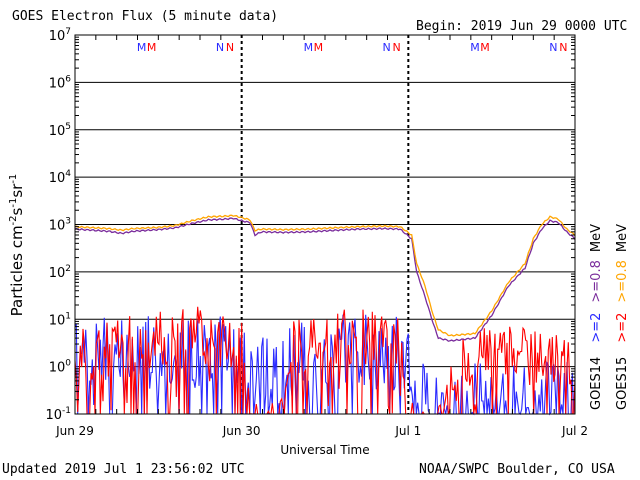 The width and height of the screenshot is (640, 480). Describe the element at coordinates (522, 26) in the screenshot. I see `begin-time: Begin: 2019 Jun 29 0000 UTC` at that location.